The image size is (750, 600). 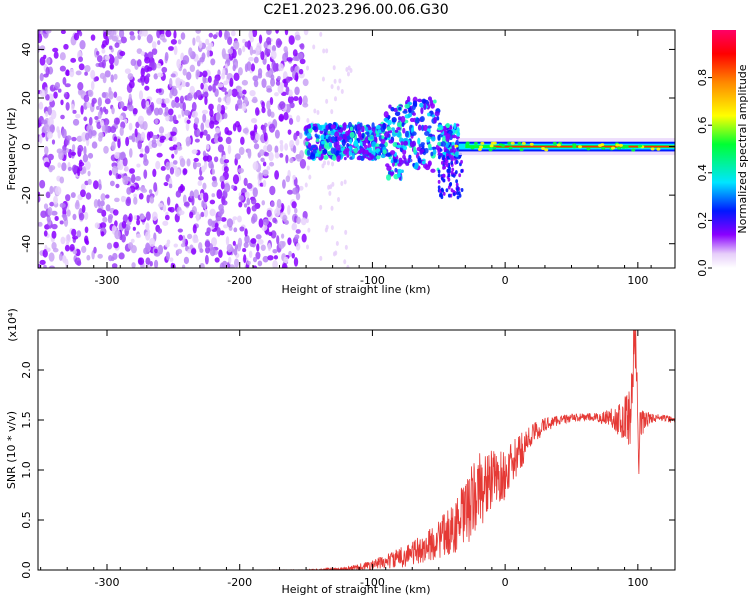 I want to click on spectrogram-ytick-label: -20, so click(x=26, y=195).